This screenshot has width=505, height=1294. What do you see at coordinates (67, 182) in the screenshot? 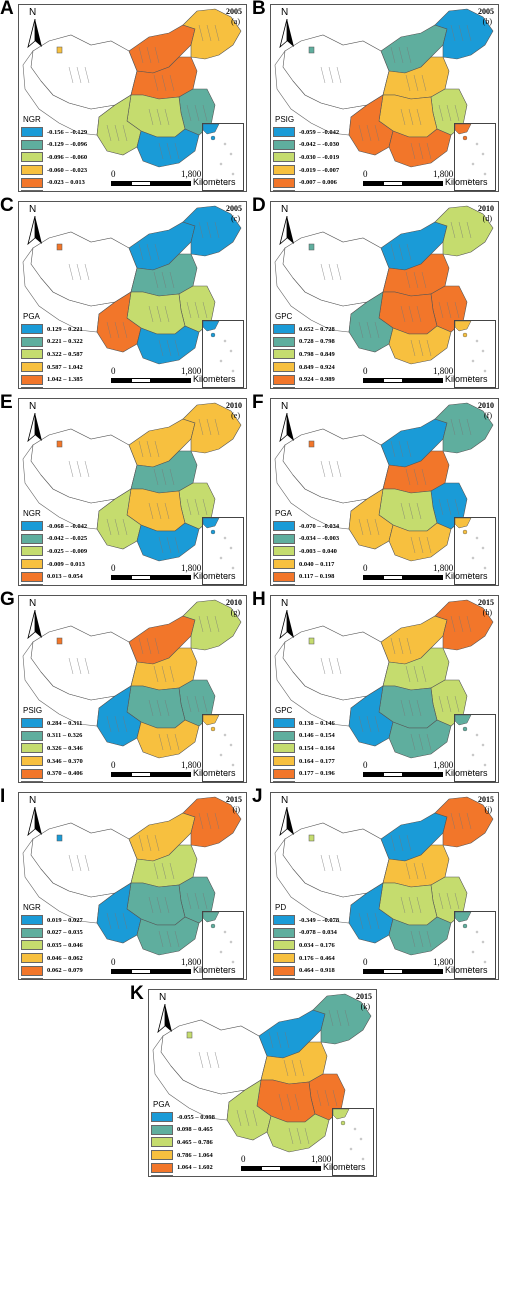
I see `legend-item: -0.023 – 0.013` at bounding box center [67, 182].